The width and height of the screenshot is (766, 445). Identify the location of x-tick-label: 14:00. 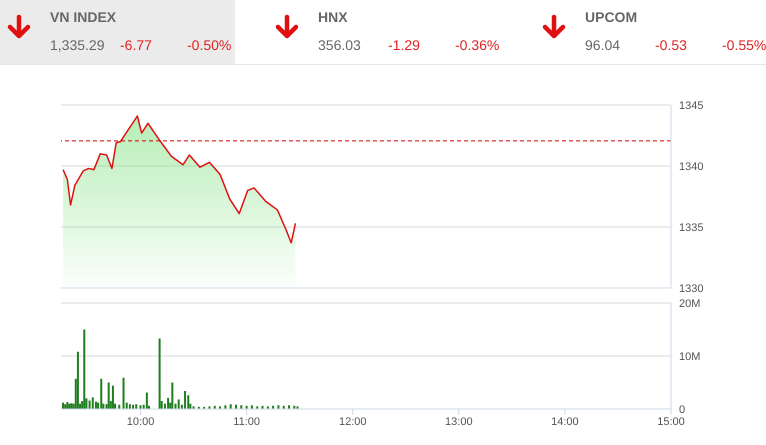
(565, 422).